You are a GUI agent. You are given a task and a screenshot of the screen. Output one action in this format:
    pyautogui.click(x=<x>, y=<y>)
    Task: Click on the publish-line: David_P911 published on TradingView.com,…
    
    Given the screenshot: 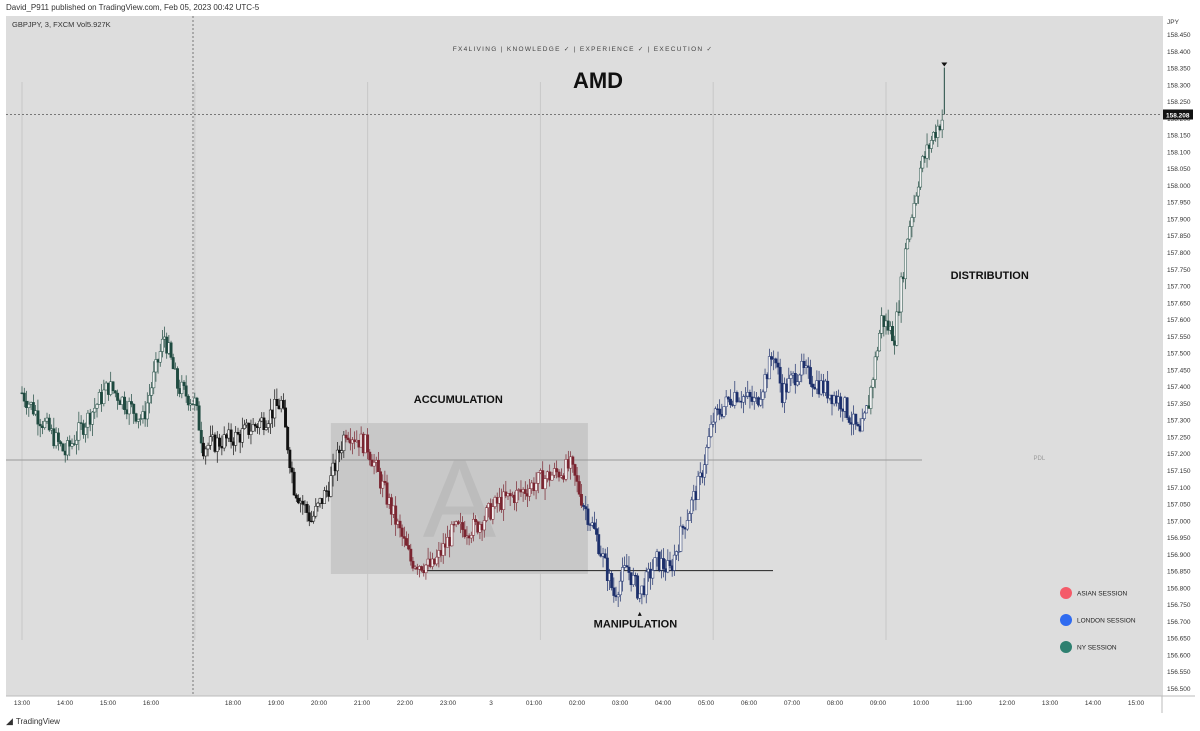 What is the action you would take?
    pyautogui.click(x=133, y=7)
    